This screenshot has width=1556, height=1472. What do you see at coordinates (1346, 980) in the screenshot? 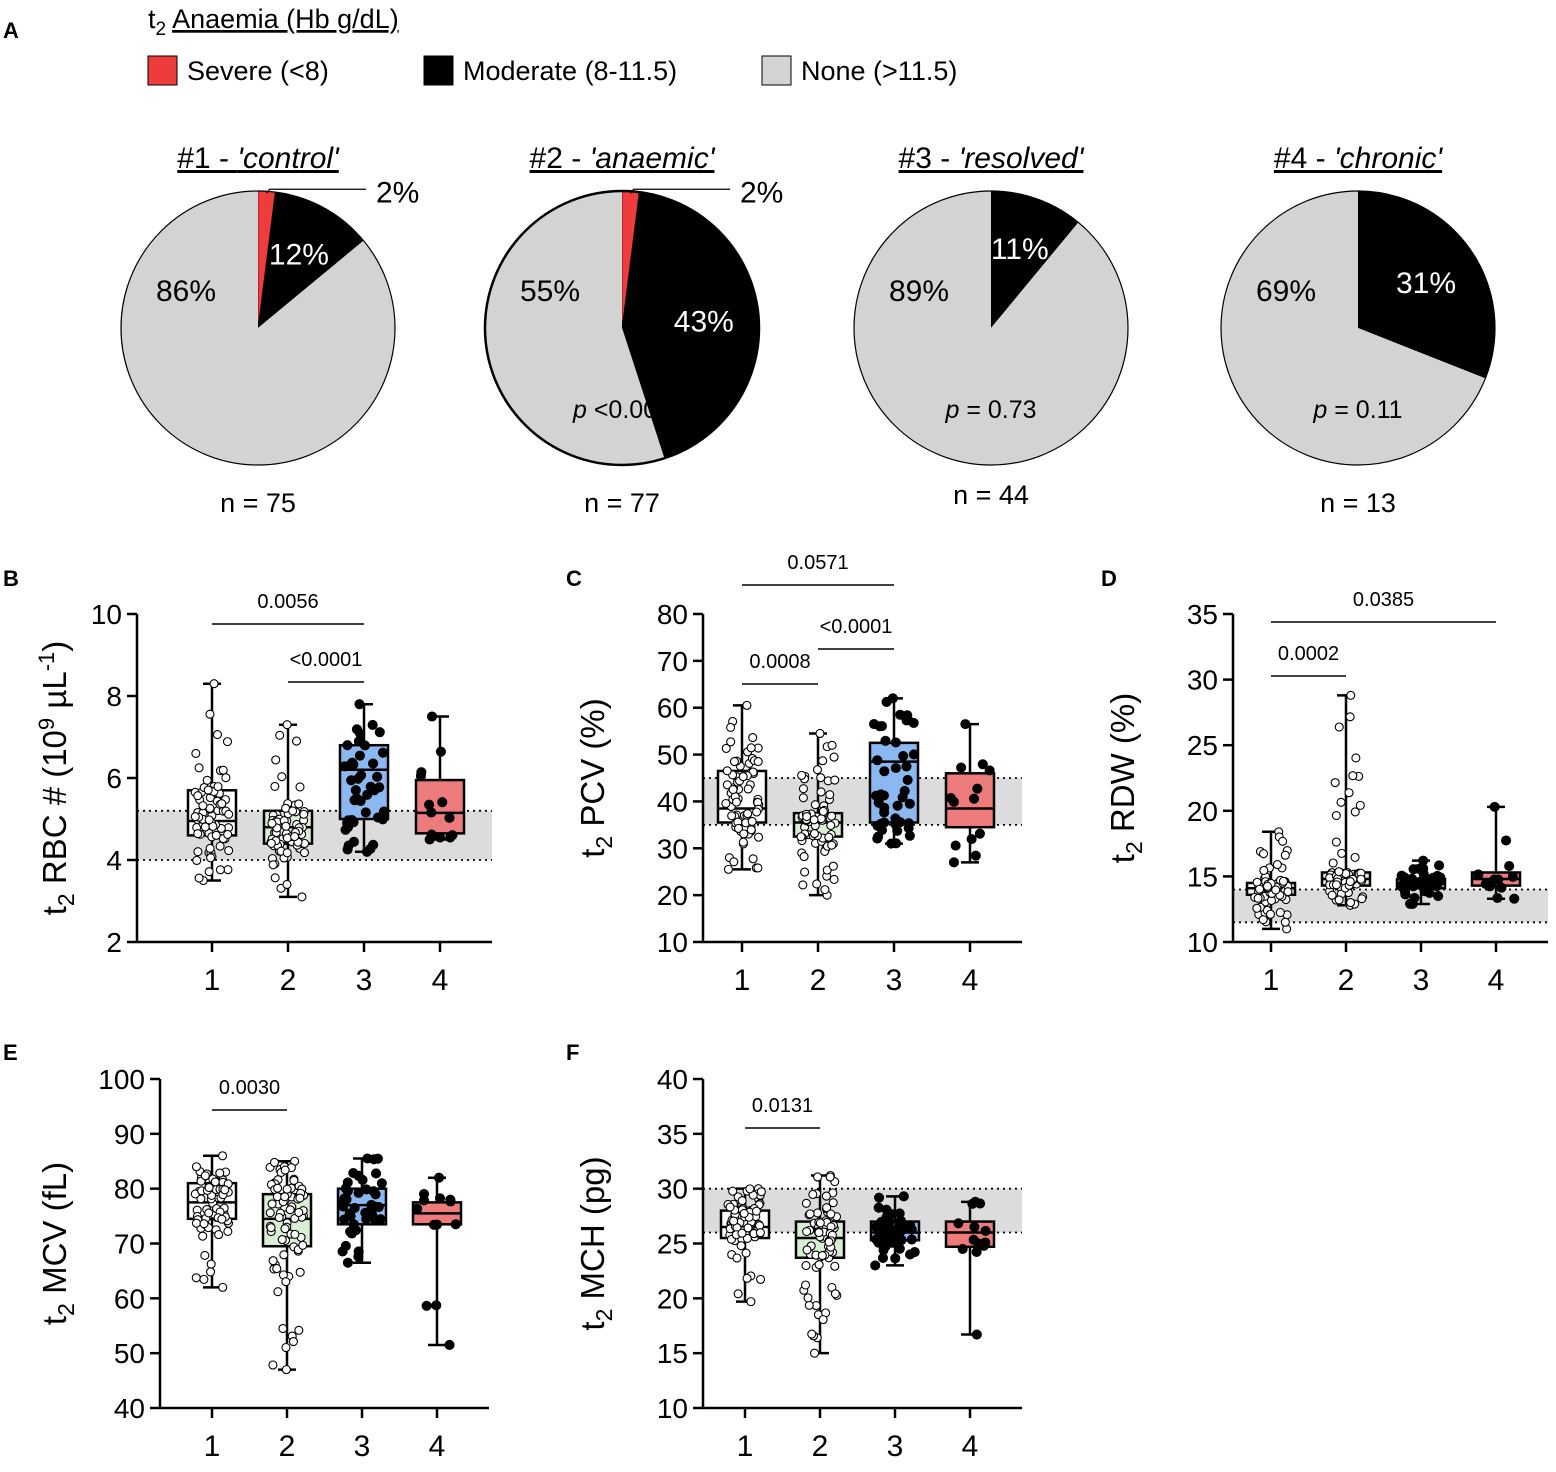
I see `x-tick-label: 2` at bounding box center [1346, 980].